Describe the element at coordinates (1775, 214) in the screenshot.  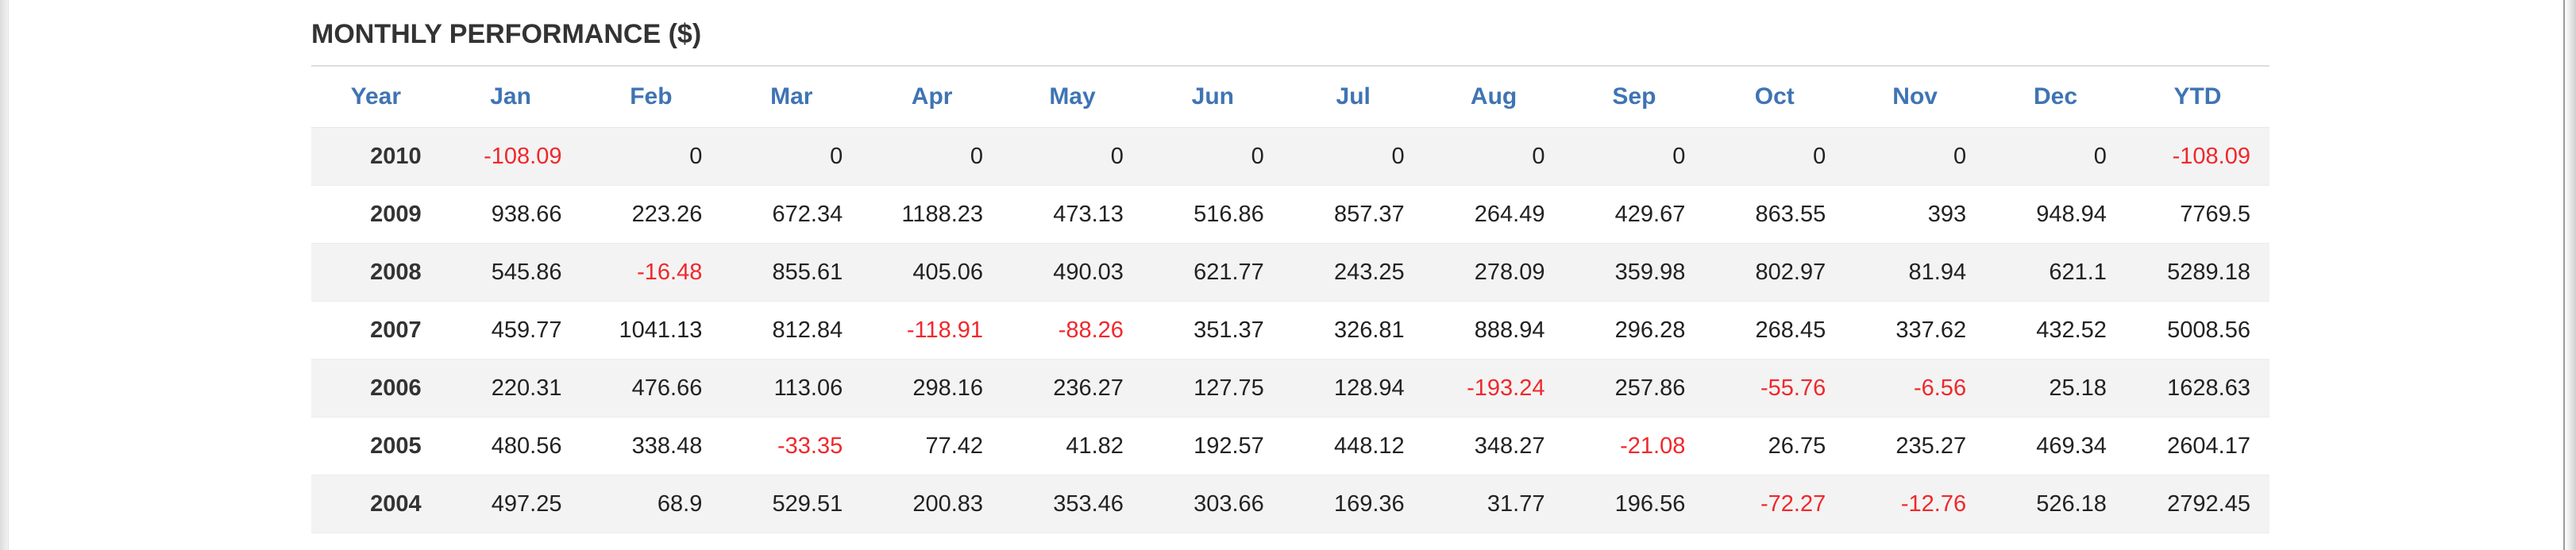
I see `value-cell-oct: 863.55` at that location.